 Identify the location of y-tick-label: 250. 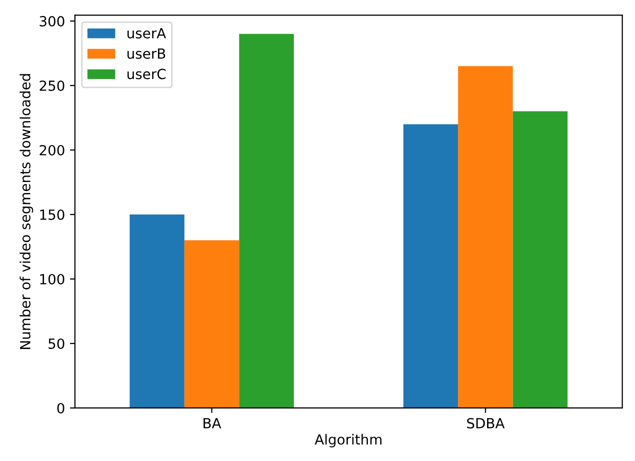
(52, 85).